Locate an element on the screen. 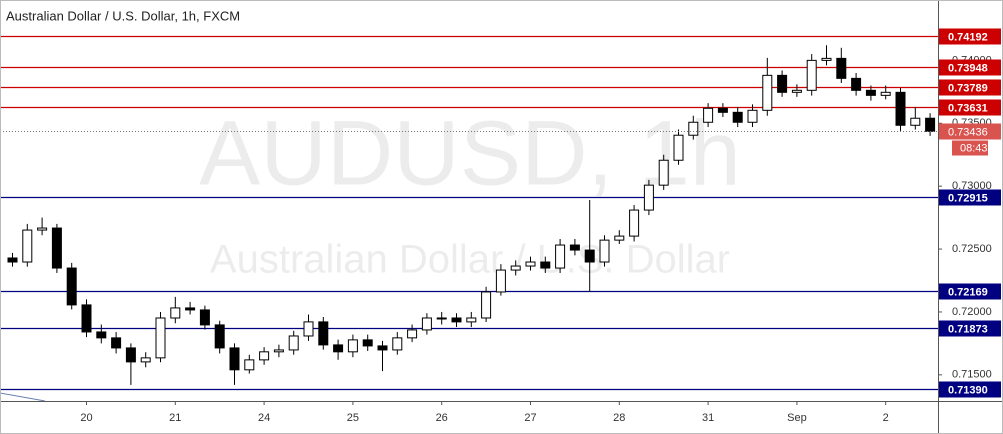 The width and height of the screenshot is (1003, 434). level-label: 0.73948 is located at coordinates (968, 68).